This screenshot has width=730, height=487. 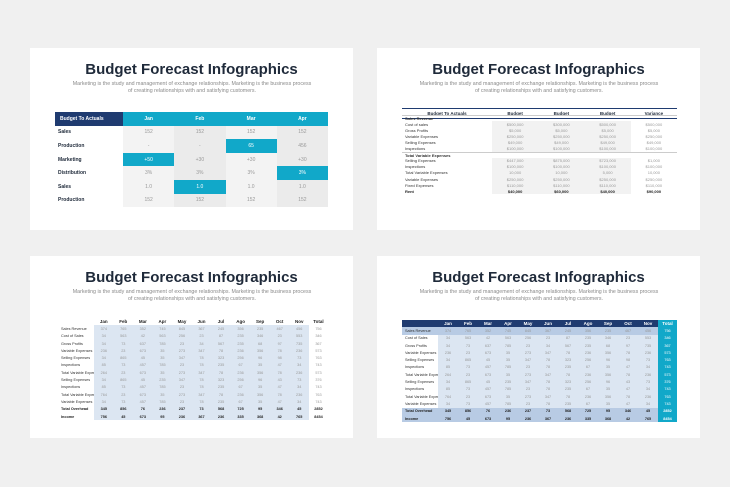 What do you see at coordinates (653, 130) in the screenshot?
I see `table-cell: $5,000` at bounding box center [653, 130].